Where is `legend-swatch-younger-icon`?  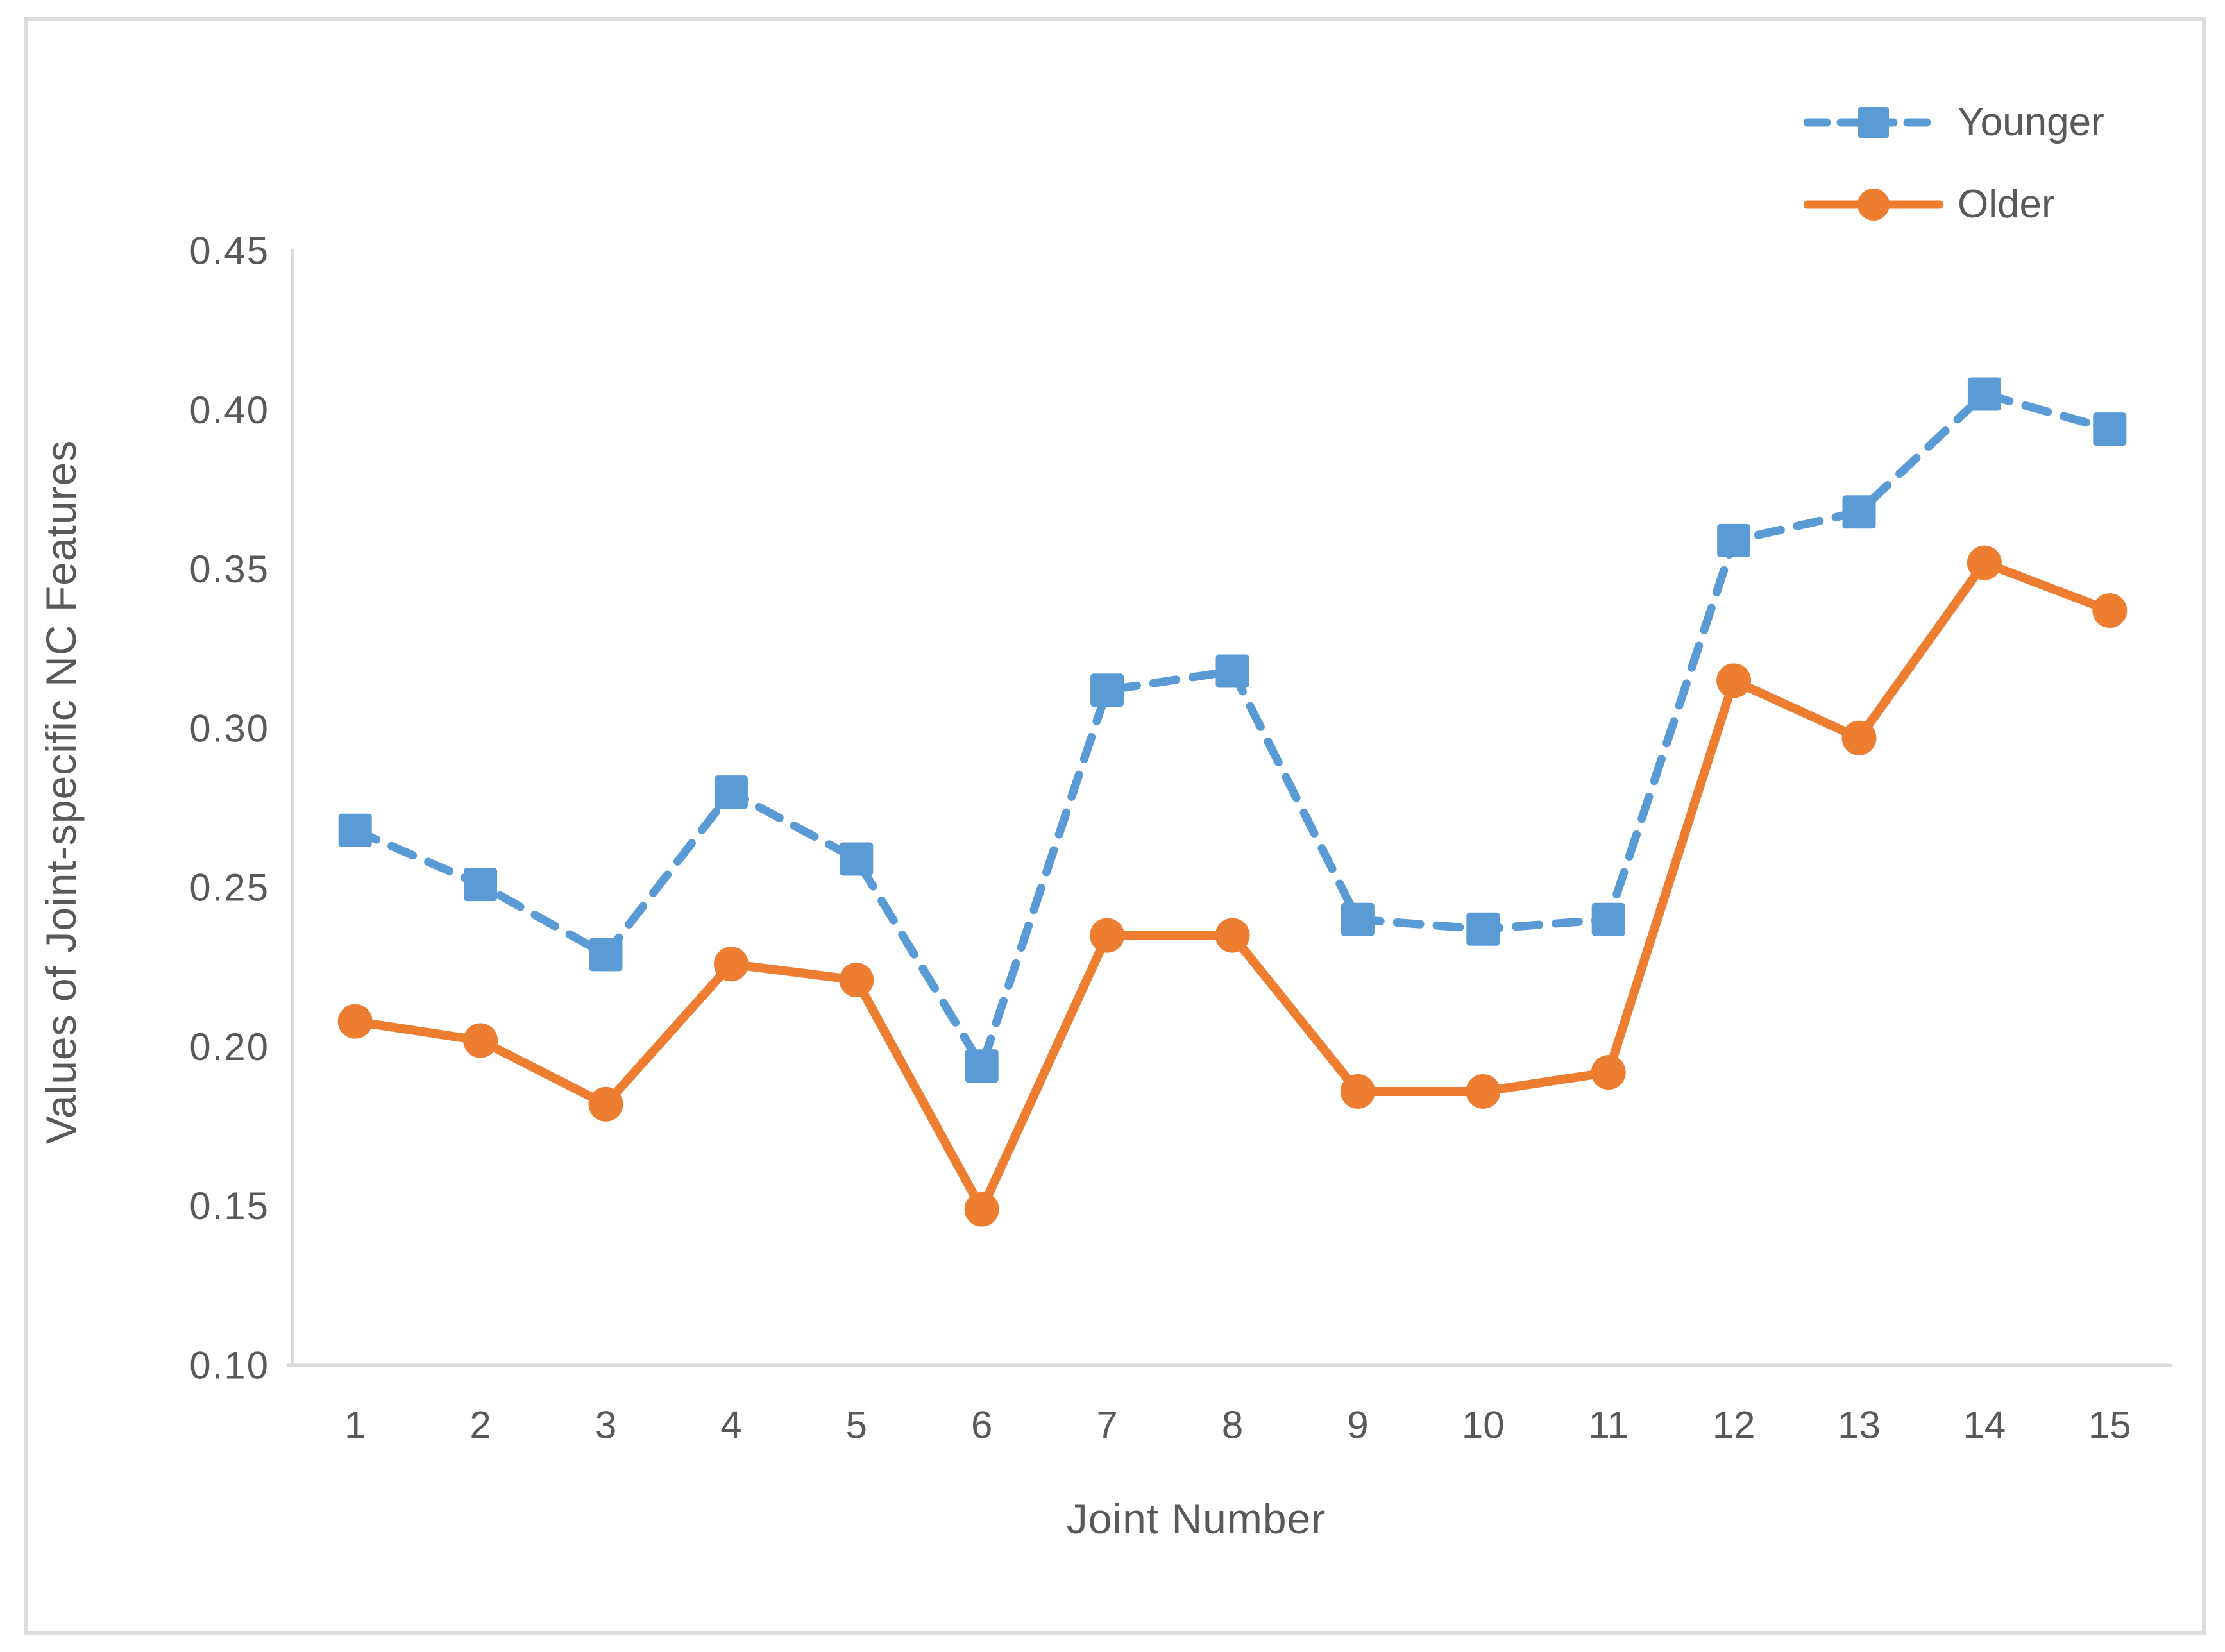 legend-swatch-younger-icon is located at coordinates (1873, 122).